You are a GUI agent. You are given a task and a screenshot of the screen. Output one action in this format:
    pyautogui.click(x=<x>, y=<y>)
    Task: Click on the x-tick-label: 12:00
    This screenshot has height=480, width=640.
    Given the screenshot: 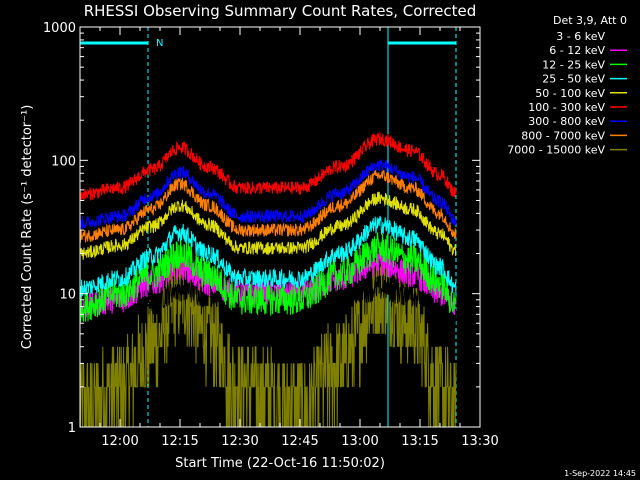 What is the action you would take?
    pyautogui.click(x=119, y=441)
    